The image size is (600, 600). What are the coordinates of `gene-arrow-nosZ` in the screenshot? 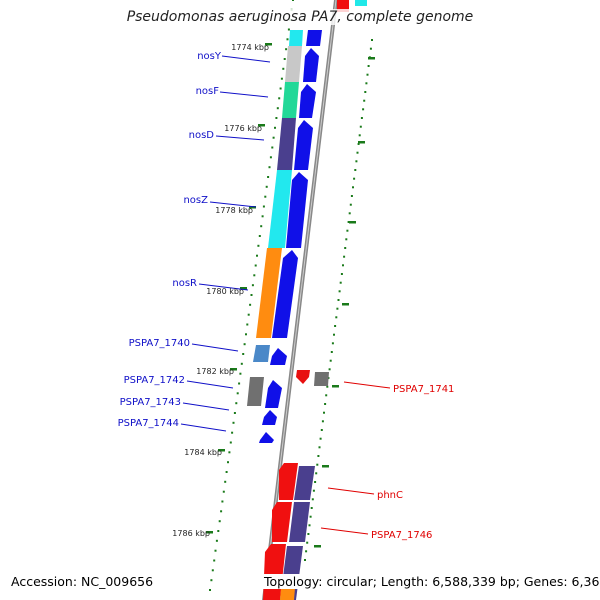 It's located at (297, 210).